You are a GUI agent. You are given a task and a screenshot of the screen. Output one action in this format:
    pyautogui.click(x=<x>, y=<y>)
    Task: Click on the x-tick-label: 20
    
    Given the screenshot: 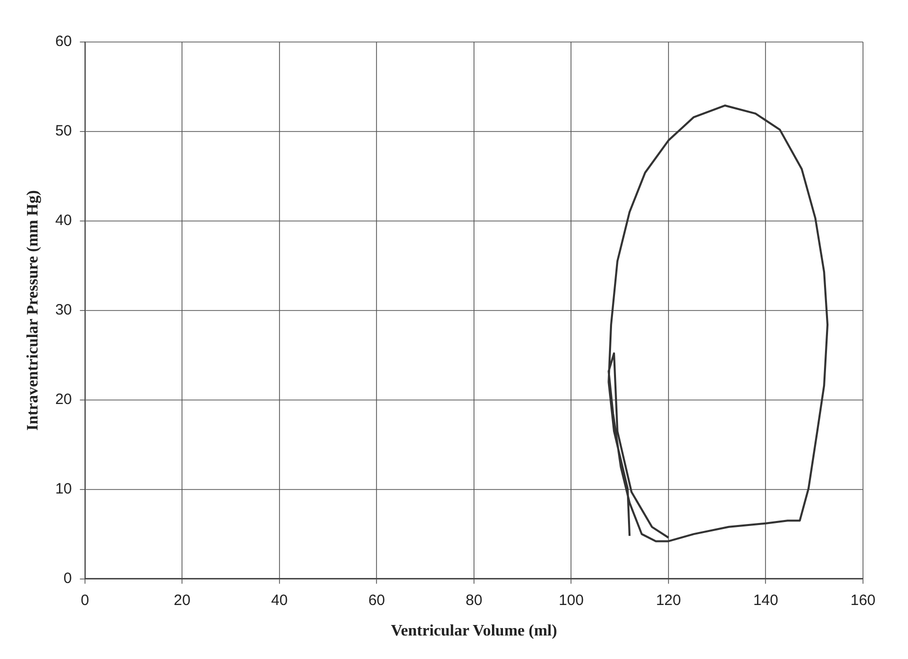 What is the action you would take?
    pyautogui.click(x=182, y=600)
    